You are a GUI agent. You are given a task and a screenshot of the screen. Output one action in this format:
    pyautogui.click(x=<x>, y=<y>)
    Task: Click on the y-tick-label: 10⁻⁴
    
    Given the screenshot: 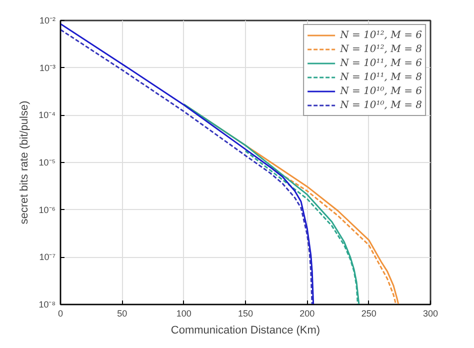 What is the action you would take?
    pyautogui.click(x=47, y=115)
    